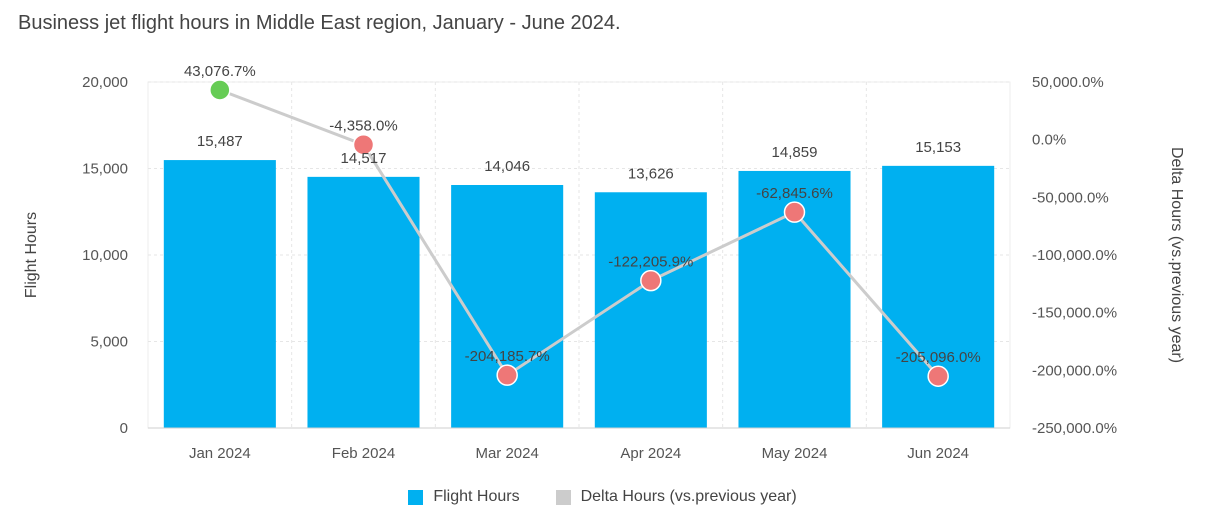 This screenshot has height=530, width=1205. Describe the element at coordinates (109, 342) in the screenshot. I see `y-tick-label: 5,000` at that location.